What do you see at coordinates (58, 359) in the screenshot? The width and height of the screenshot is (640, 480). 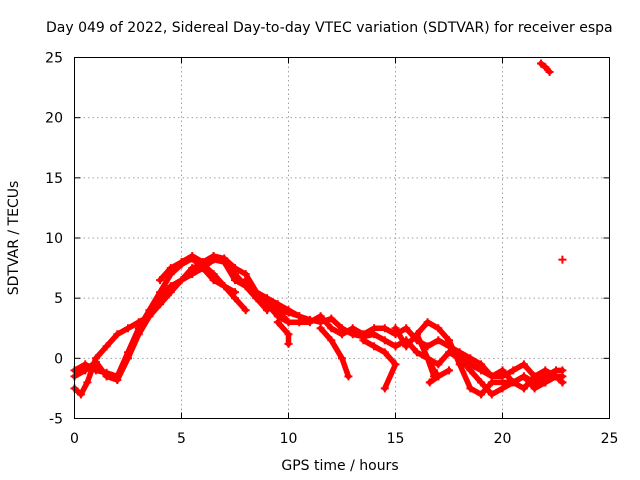 I see `y-tick-label: 0` at bounding box center [58, 359].